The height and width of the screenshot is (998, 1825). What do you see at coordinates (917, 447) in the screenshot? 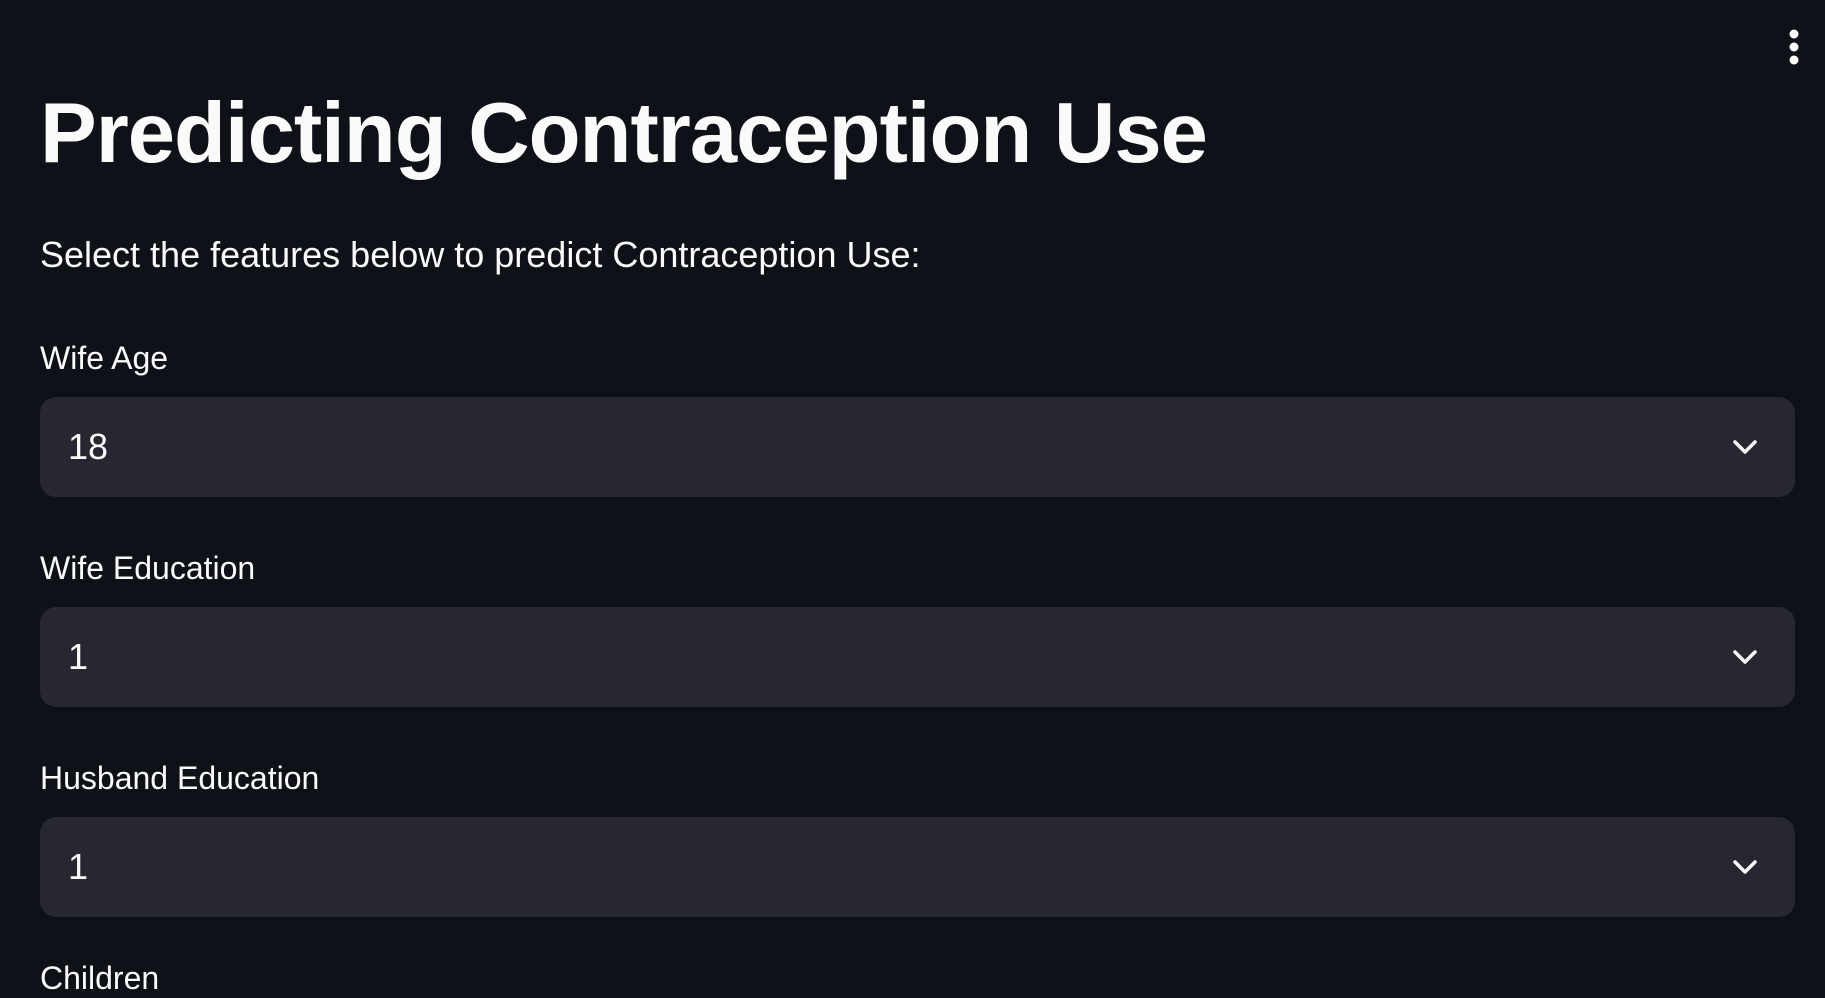
I see `wife-age-select: 18` at bounding box center [917, 447].